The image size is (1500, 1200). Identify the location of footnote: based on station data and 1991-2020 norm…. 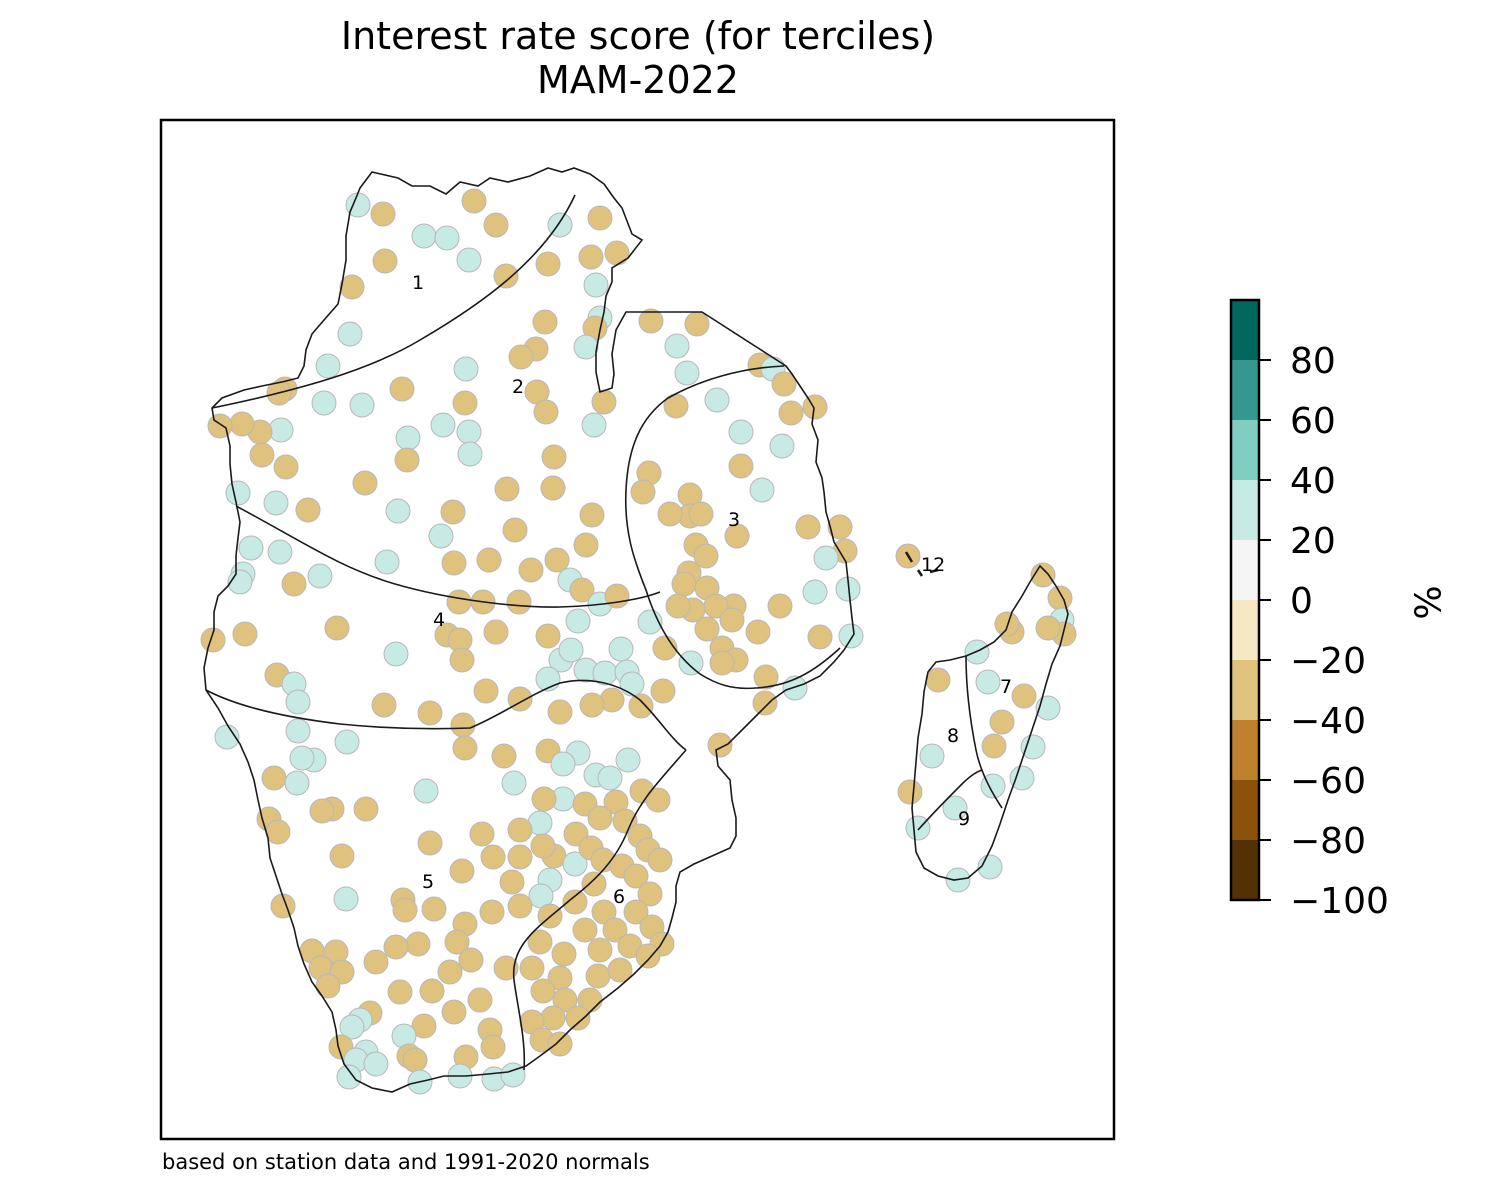
(406, 1162).